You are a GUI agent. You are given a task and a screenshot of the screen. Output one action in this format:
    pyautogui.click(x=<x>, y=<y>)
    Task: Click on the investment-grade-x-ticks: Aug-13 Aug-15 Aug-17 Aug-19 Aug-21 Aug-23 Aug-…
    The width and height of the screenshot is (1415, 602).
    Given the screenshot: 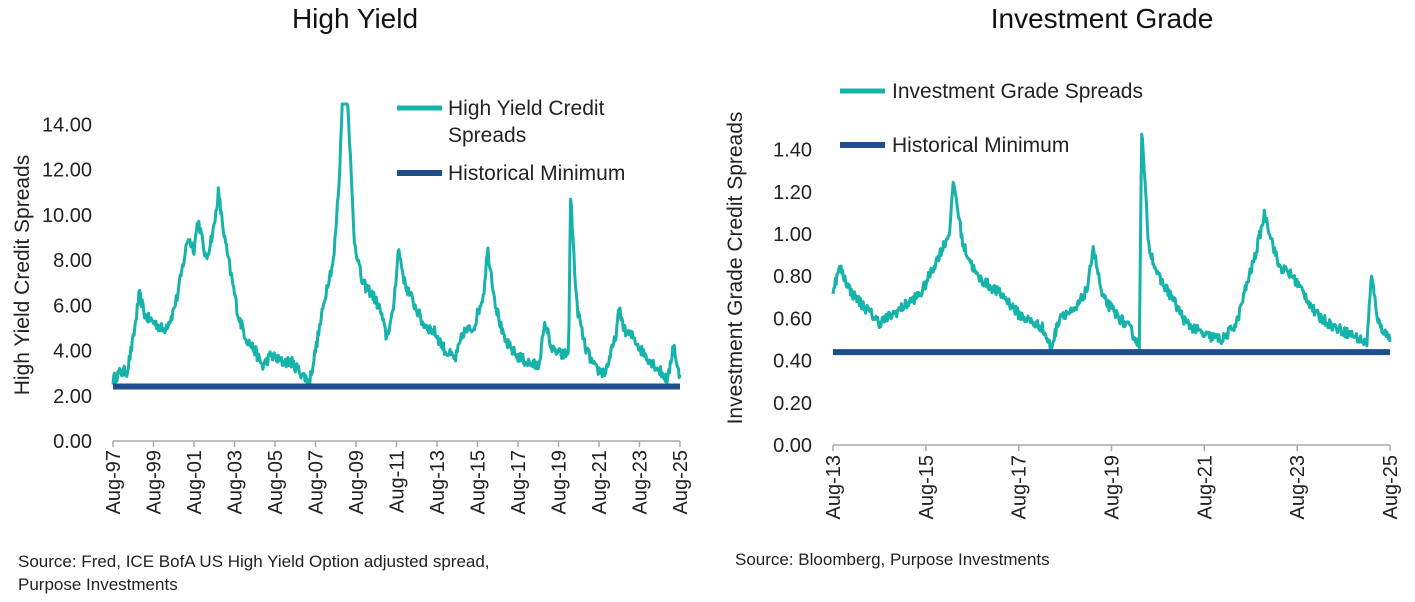 What is the action you would take?
    pyautogui.click(x=1112, y=482)
    